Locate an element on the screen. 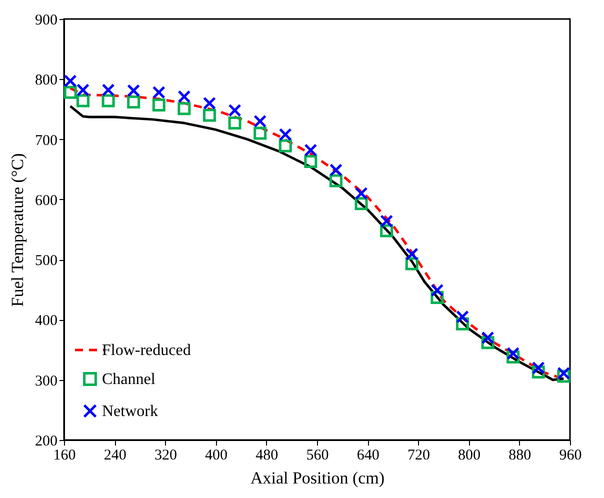 The width and height of the screenshot is (604, 498). y-axis-title: Fuel Temperature (°C) is located at coordinates (17, 230).